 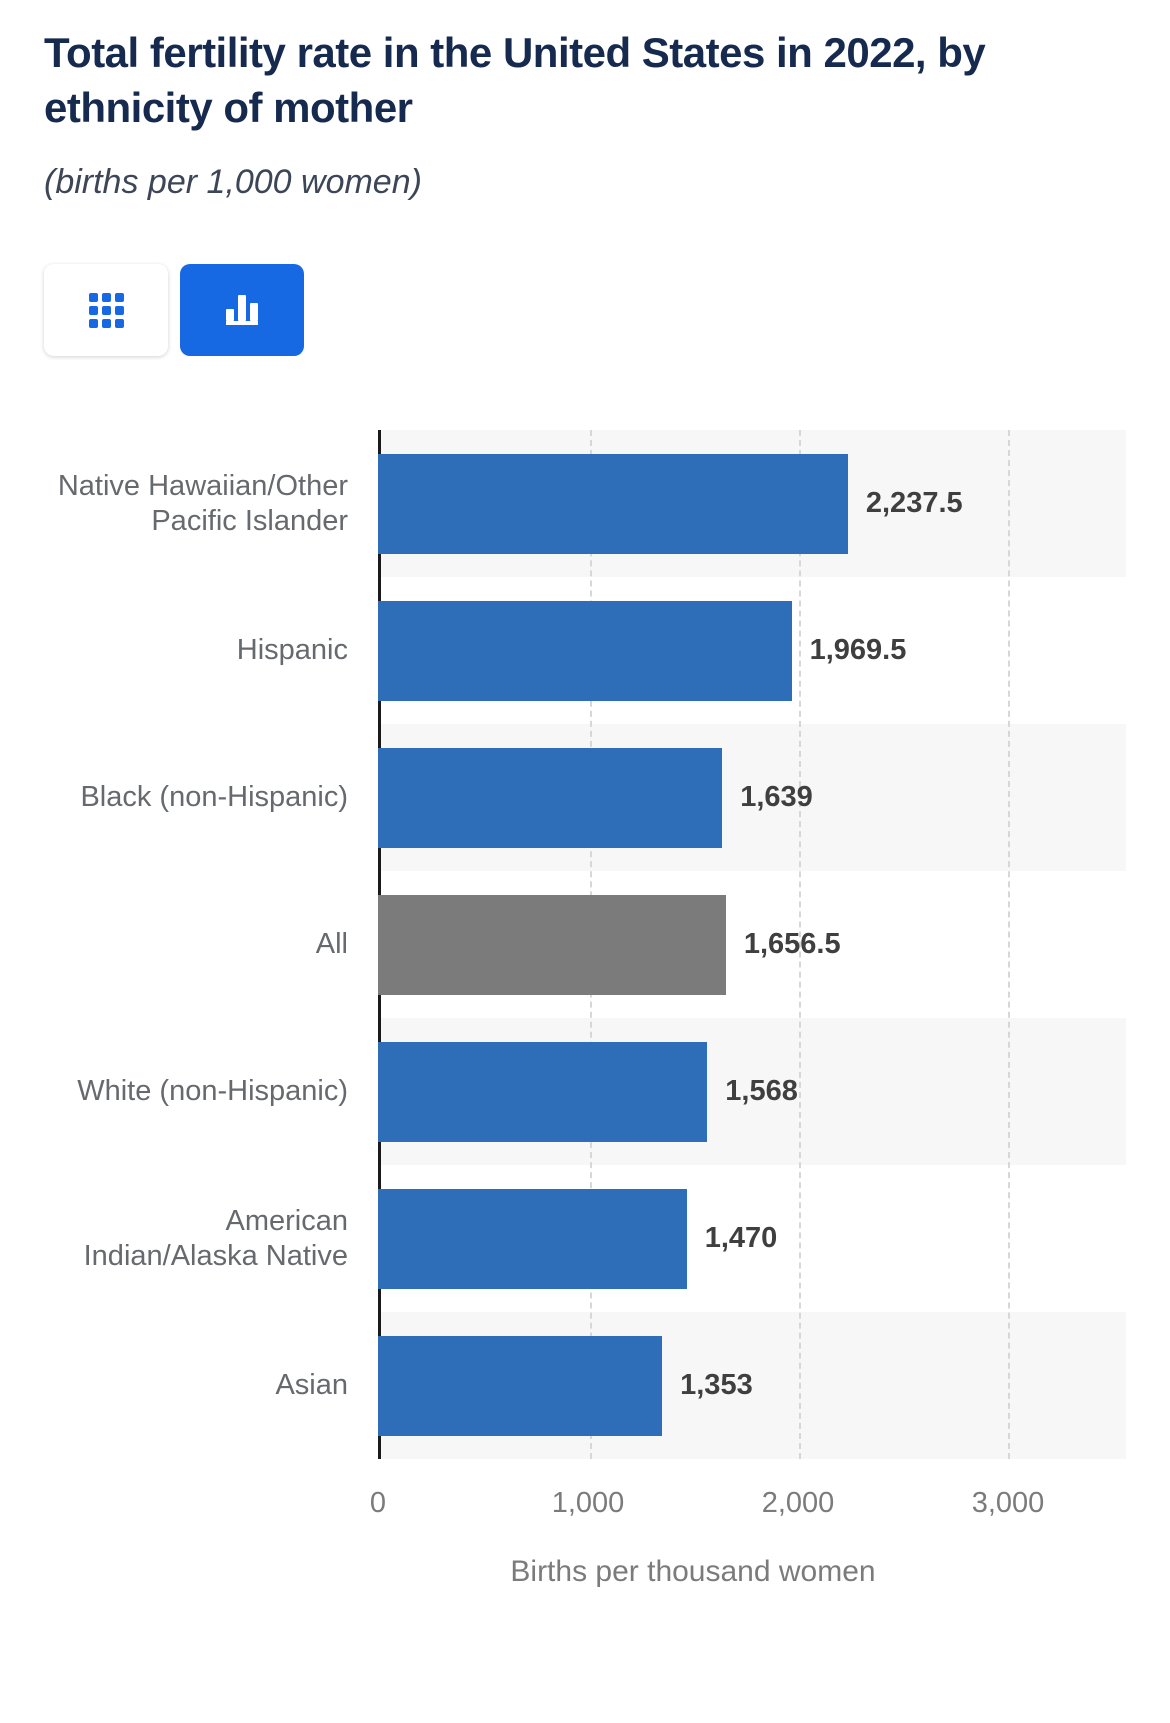 What do you see at coordinates (552, 944) in the screenshot?
I see `bar-all` at bounding box center [552, 944].